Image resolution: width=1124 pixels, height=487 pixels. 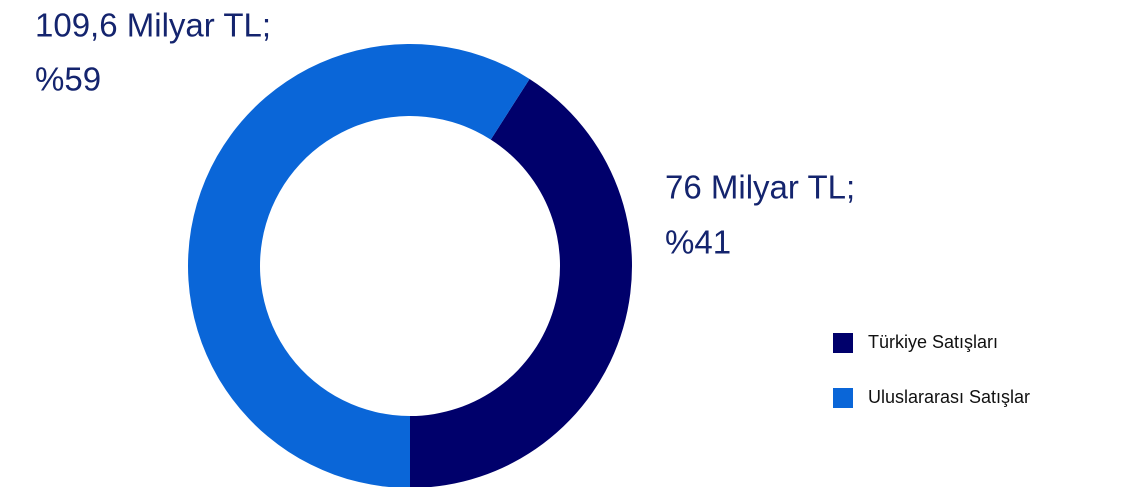 What do you see at coordinates (698, 242) in the screenshot?
I see `percent-label: %41` at bounding box center [698, 242].